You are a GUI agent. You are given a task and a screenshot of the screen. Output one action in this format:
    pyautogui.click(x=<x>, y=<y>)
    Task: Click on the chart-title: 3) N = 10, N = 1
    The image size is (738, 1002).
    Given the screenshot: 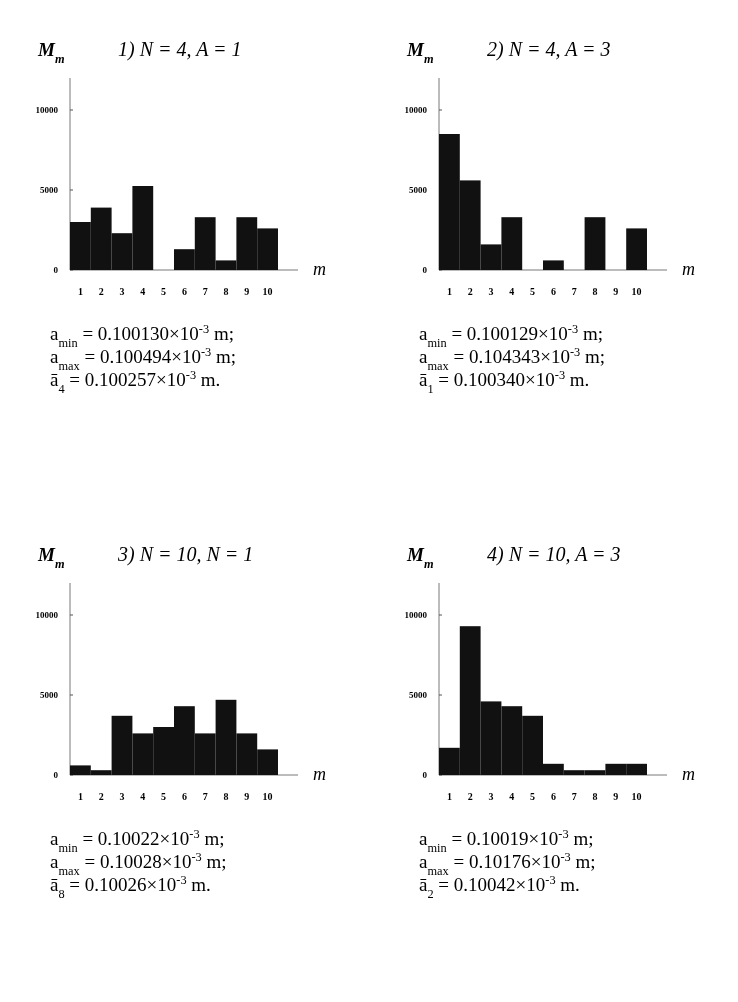 What is the action you would take?
    pyautogui.click(x=185, y=554)
    